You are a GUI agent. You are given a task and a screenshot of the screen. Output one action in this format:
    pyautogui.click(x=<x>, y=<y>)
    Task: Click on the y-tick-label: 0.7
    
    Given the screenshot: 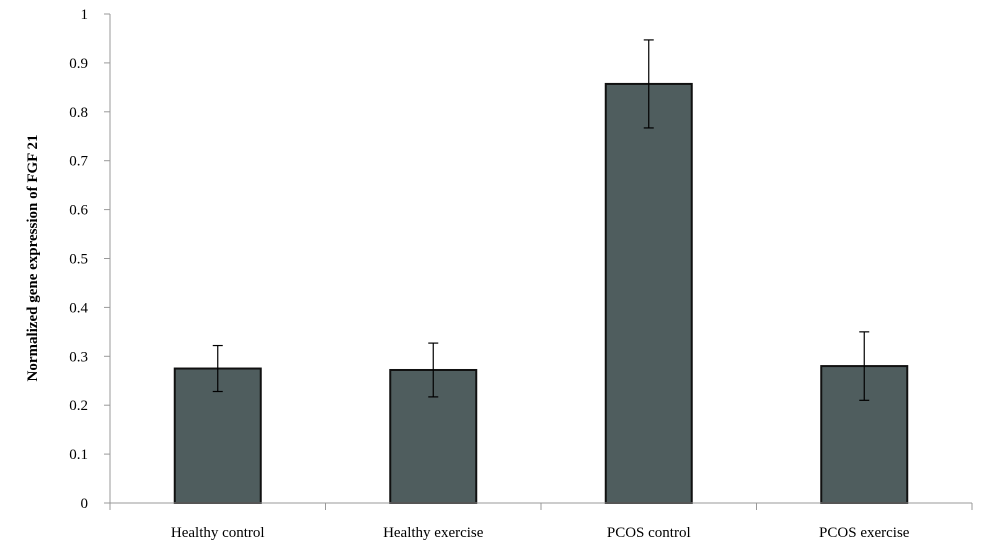 What is the action you would take?
    pyautogui.click(x=78, y=162)
    